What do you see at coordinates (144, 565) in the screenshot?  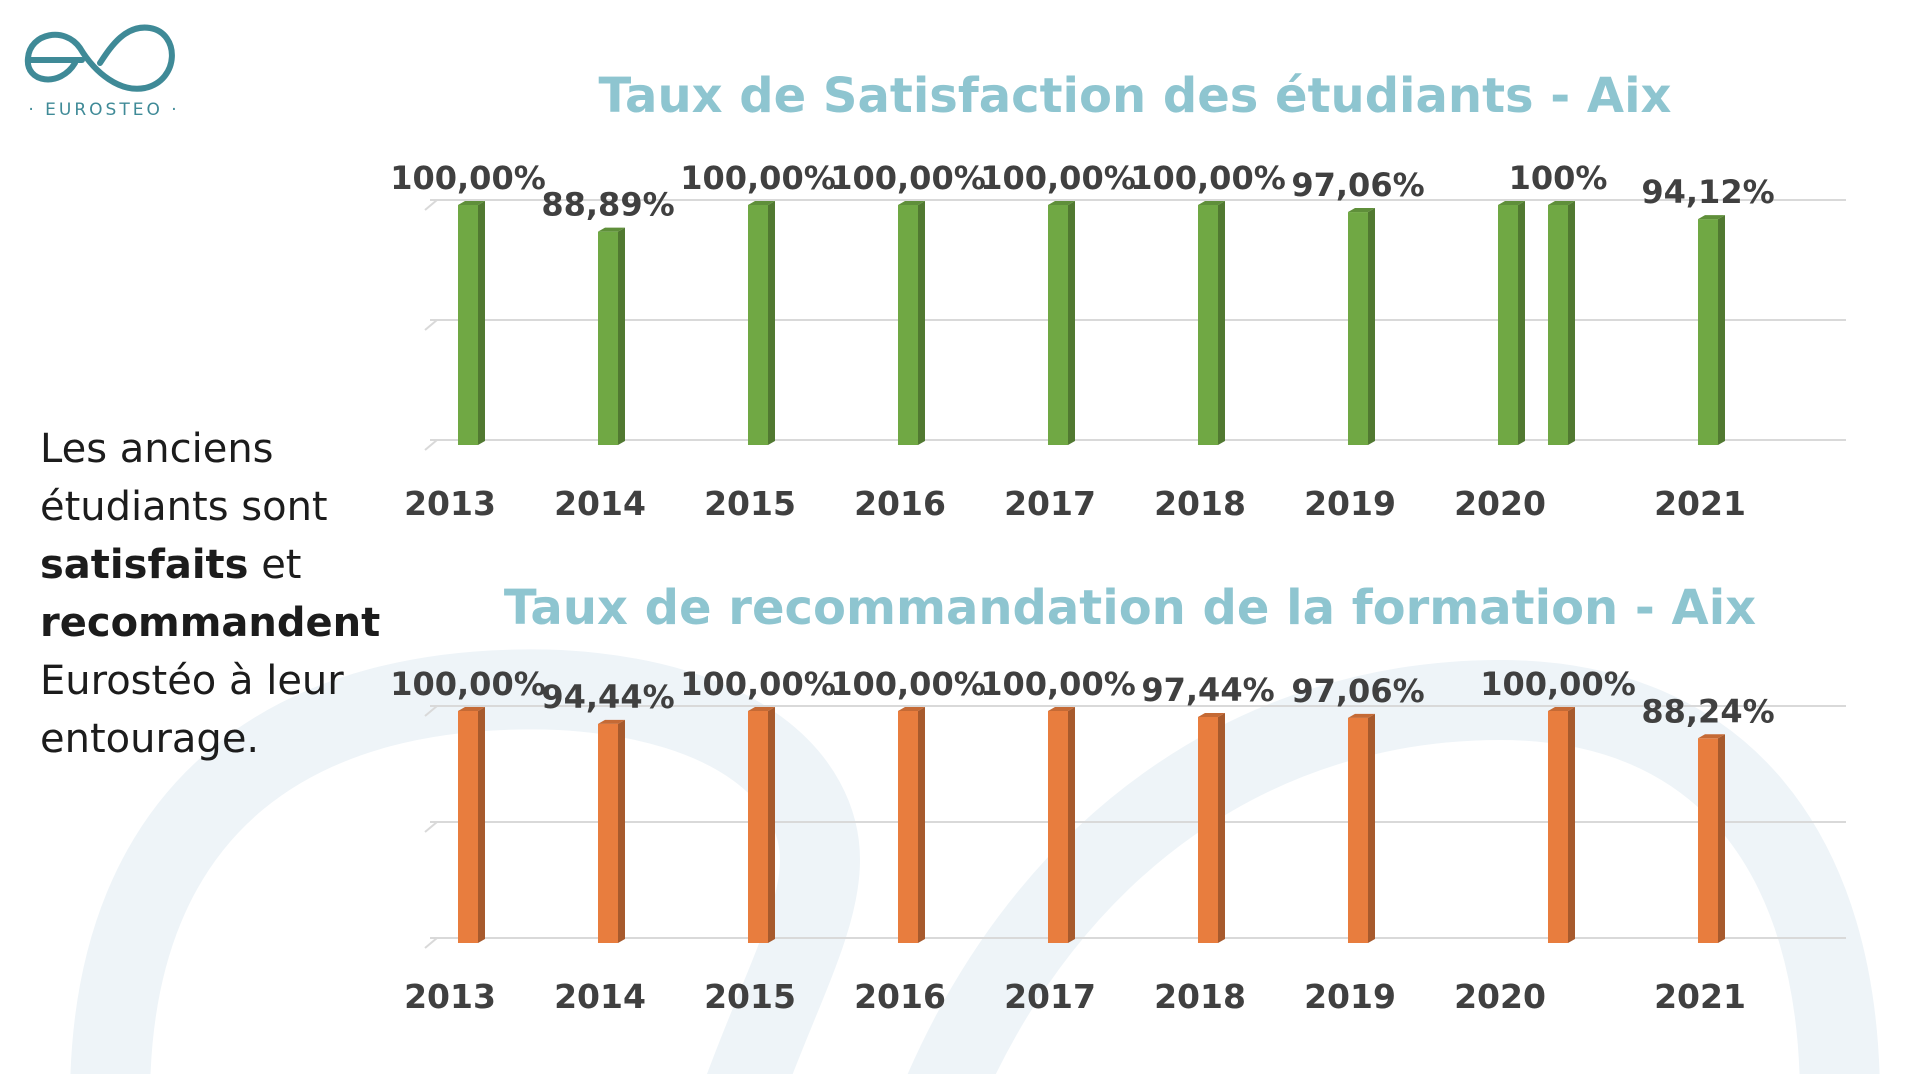 I see `bold-satisfaits: satisfaits` at bounding box center [144, 565].